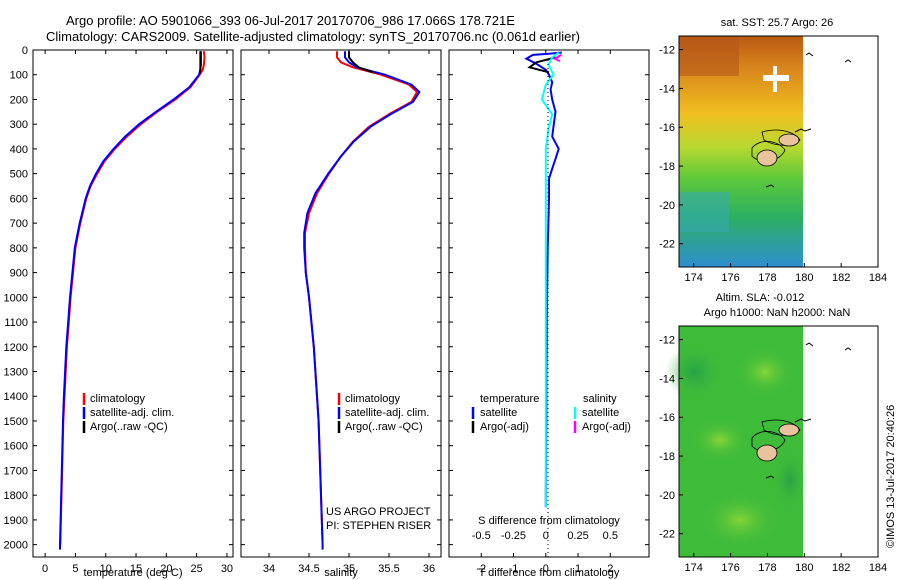  I want to click on y-tick-label: 1400, so click(16, 397).